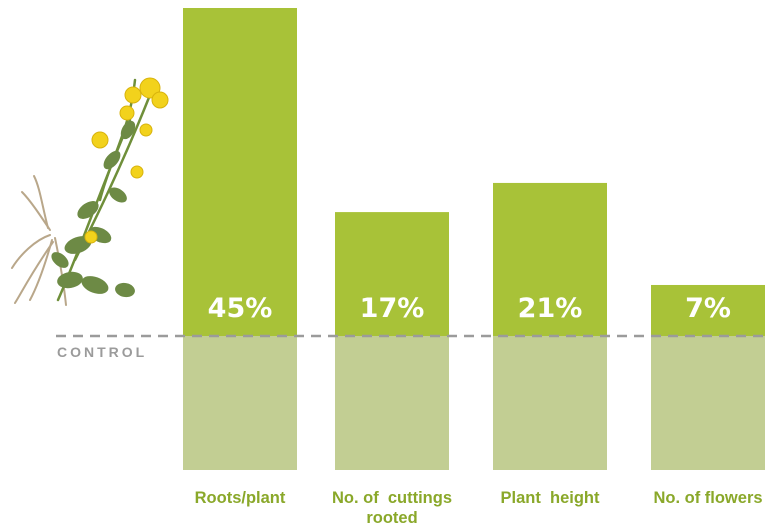 The height and width of the screenshot is (529, 775). What do you see at coordinates (392, 498) in the screenshot?
I see `category-label: No. of cuttings` at bounding box center [392, 498].